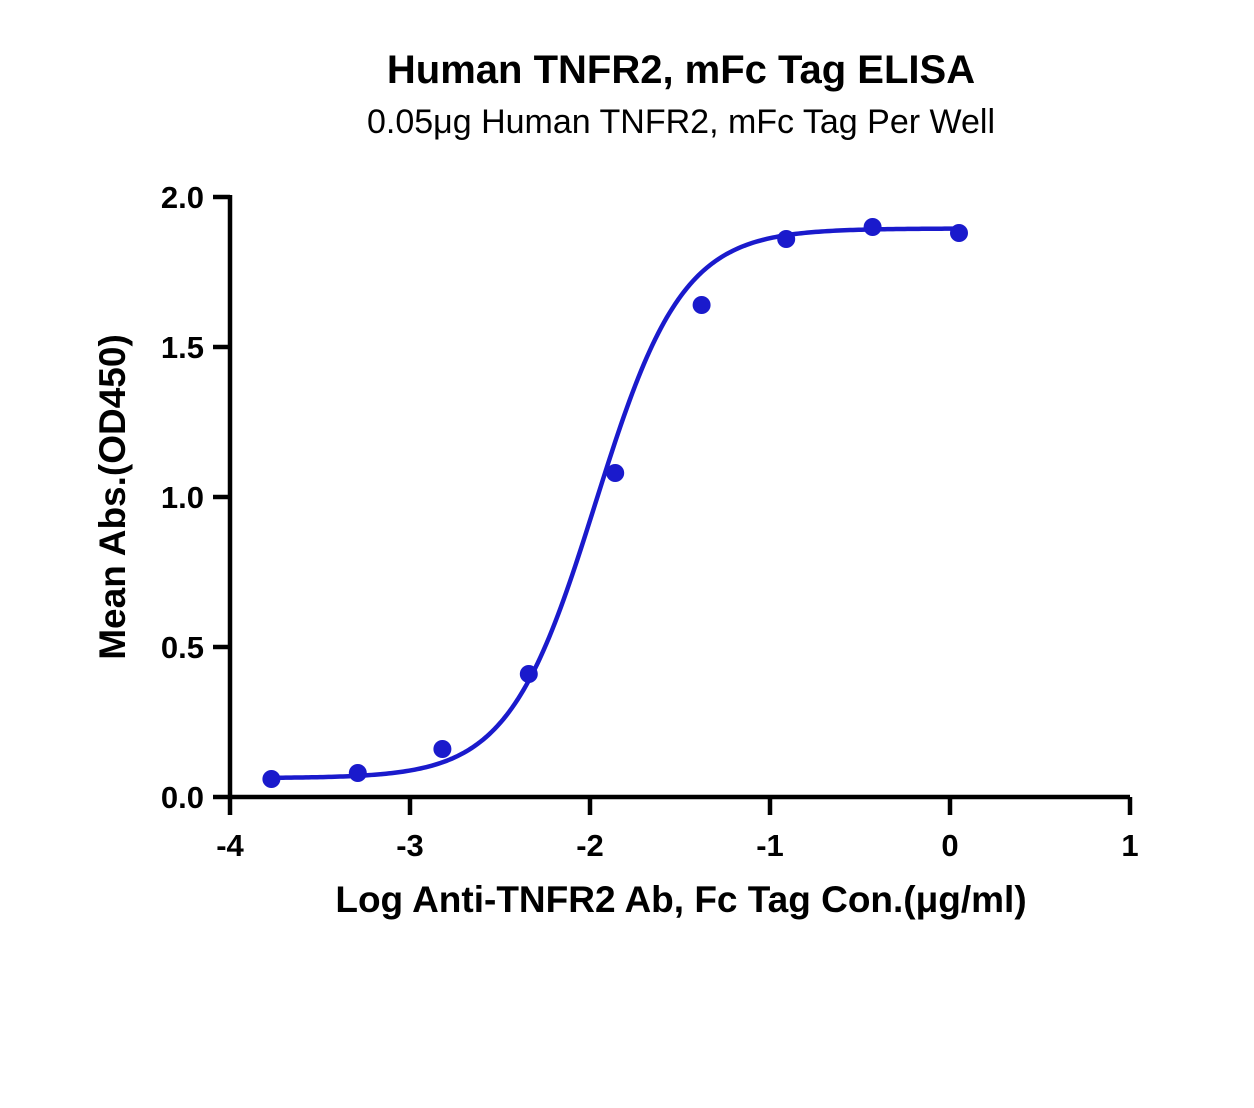 Image resolution: width=1254 pixels, height=1108 pixels. I want to click on x-axis-label: Log Anti-TNFR2 Ab, Fc Tag Con.(μg/ml), so click(680, 899).